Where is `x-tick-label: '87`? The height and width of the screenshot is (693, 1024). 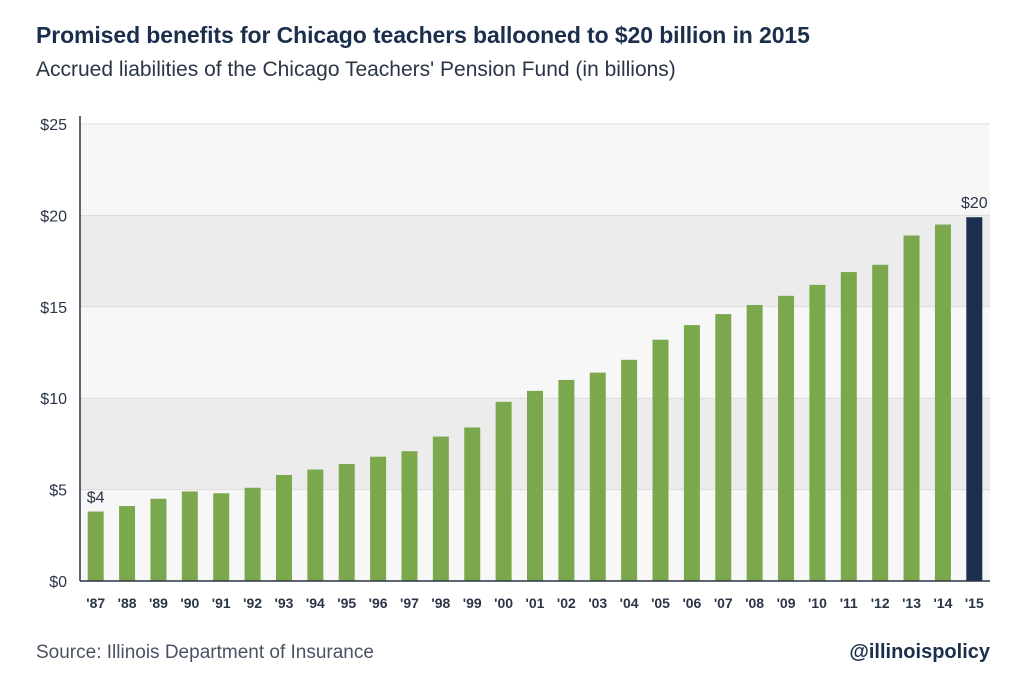
x-tick-label: '87 is located at coordinates (95, 603).